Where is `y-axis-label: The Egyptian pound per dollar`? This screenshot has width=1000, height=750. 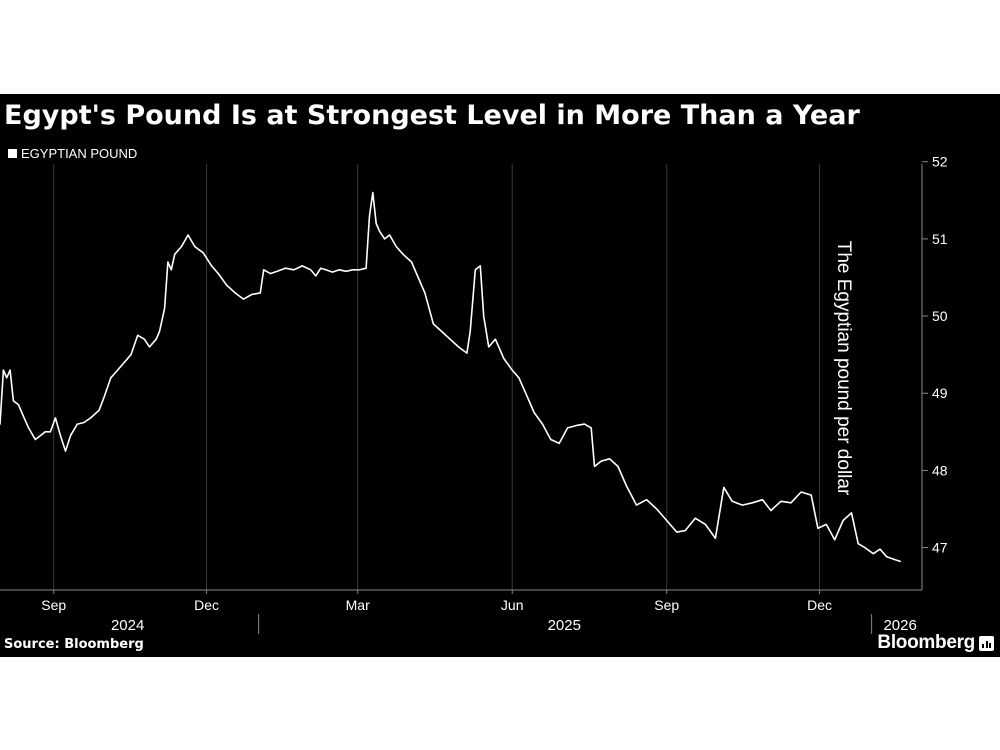 y-axis-label: The Egyptian pound per dollar is located at coordinates (843, 368).